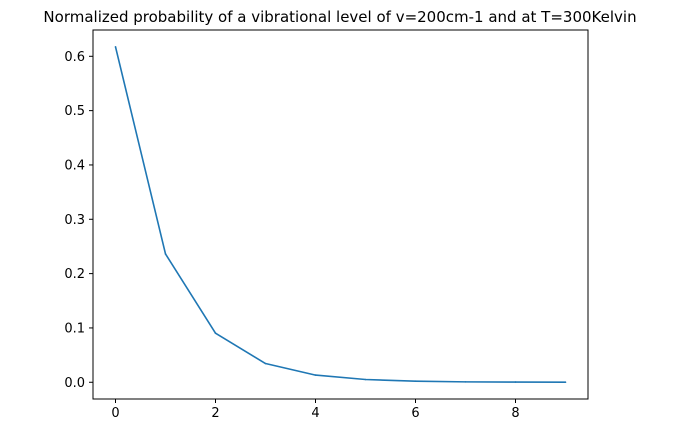 The height and width of the screenshot is (437, 680). Describe the element at coordinates (74, 328) in the screenshot. I see `y-tick-label-1: 0.1` at that location.